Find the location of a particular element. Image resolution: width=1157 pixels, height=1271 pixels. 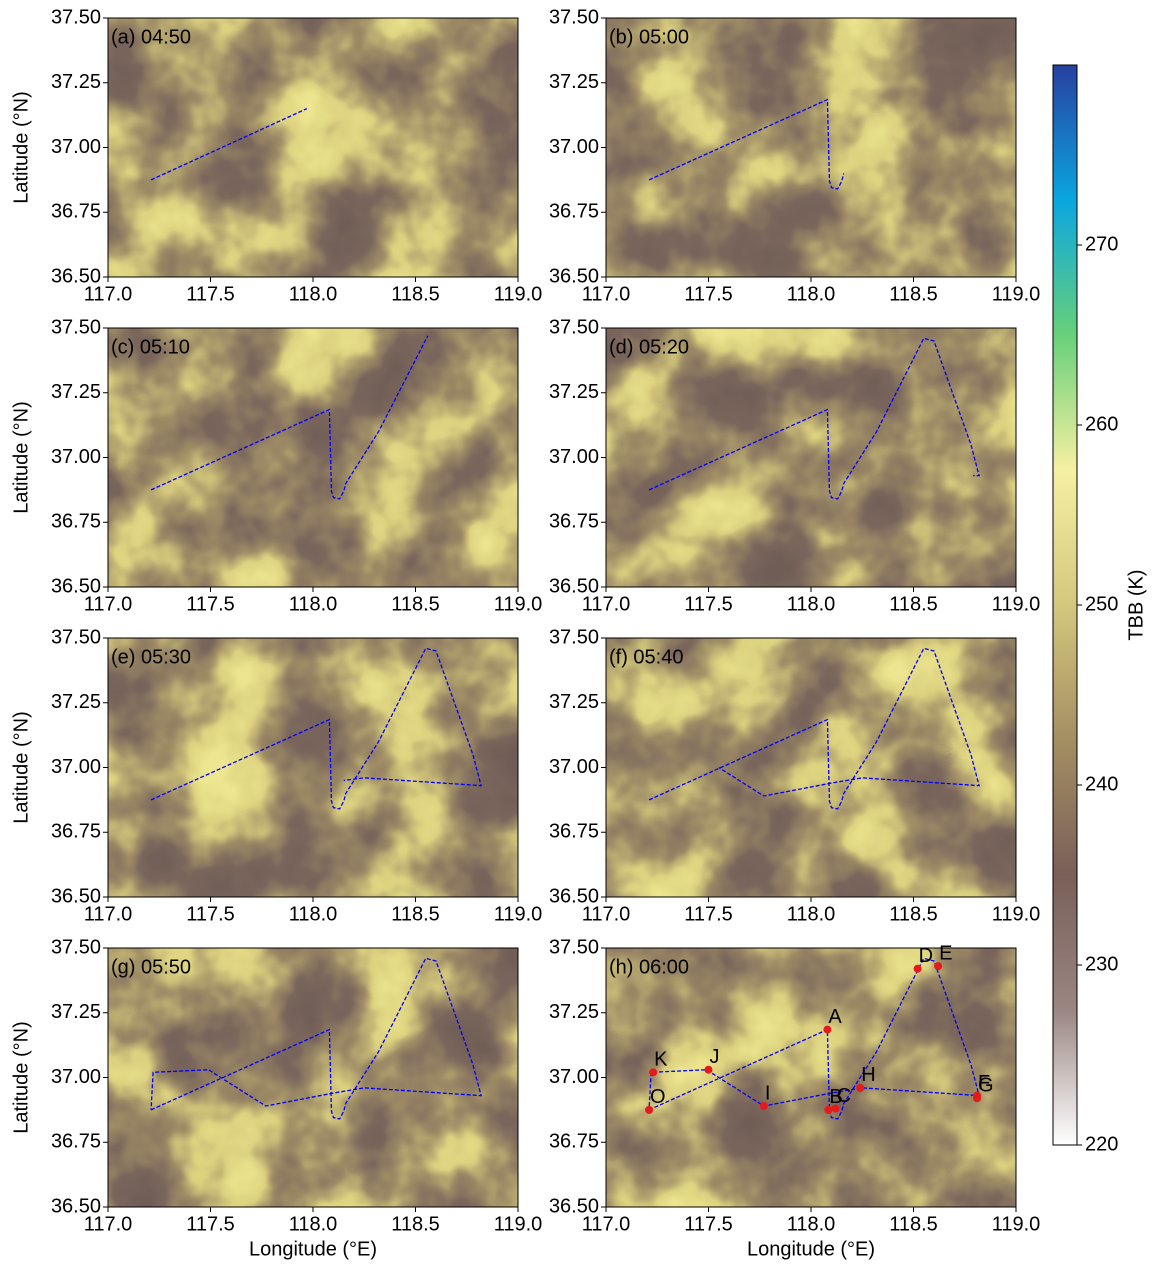

waypoint-label: G is located at coordinates (986, 1086).